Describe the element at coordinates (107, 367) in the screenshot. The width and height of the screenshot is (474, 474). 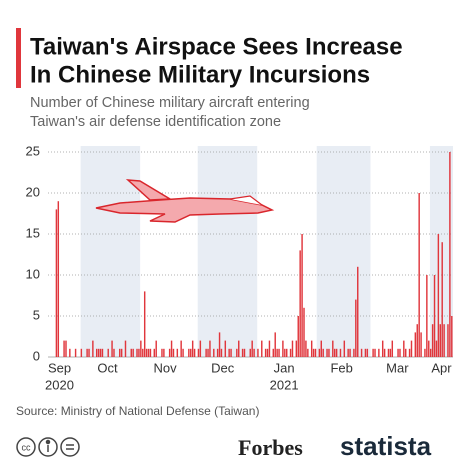
I see `x-tick-label: Oct` at that location.